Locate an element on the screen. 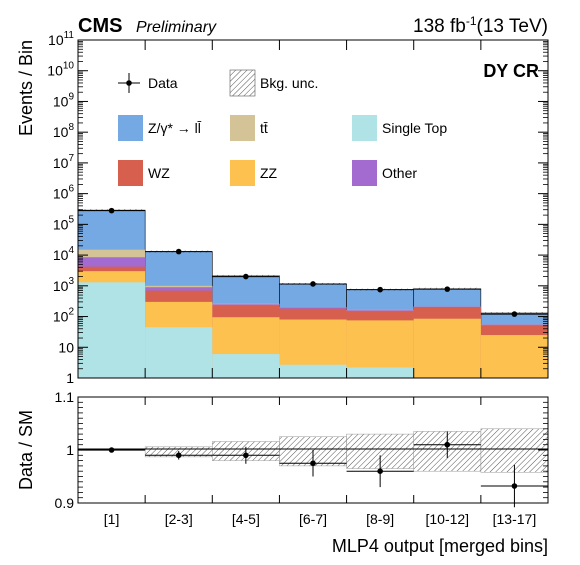  x-category-label-3: [6-7] is located at coordinates (313, 519).